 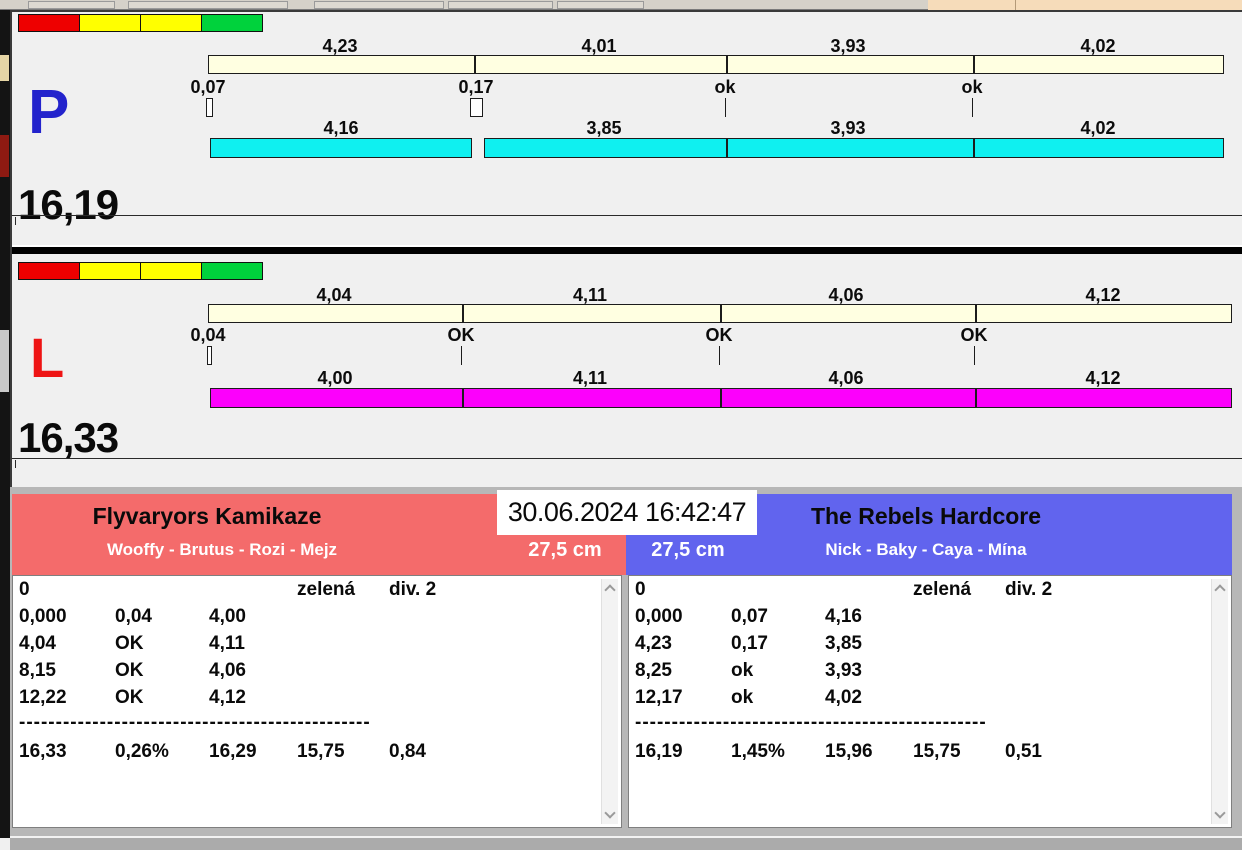 I want to click on left-list-scrollbar, so click(x=609, y=701).